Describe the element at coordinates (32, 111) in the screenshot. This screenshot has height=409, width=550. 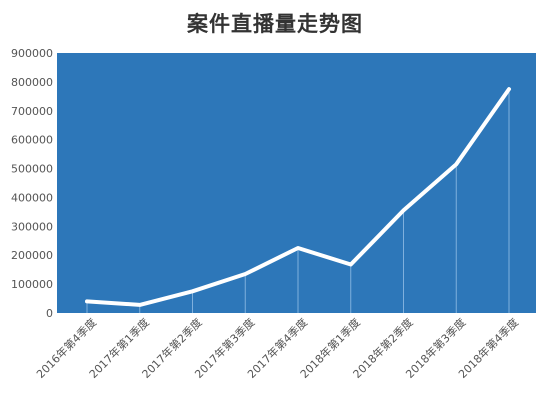
I see `y-tick-label: 700000` at that location.